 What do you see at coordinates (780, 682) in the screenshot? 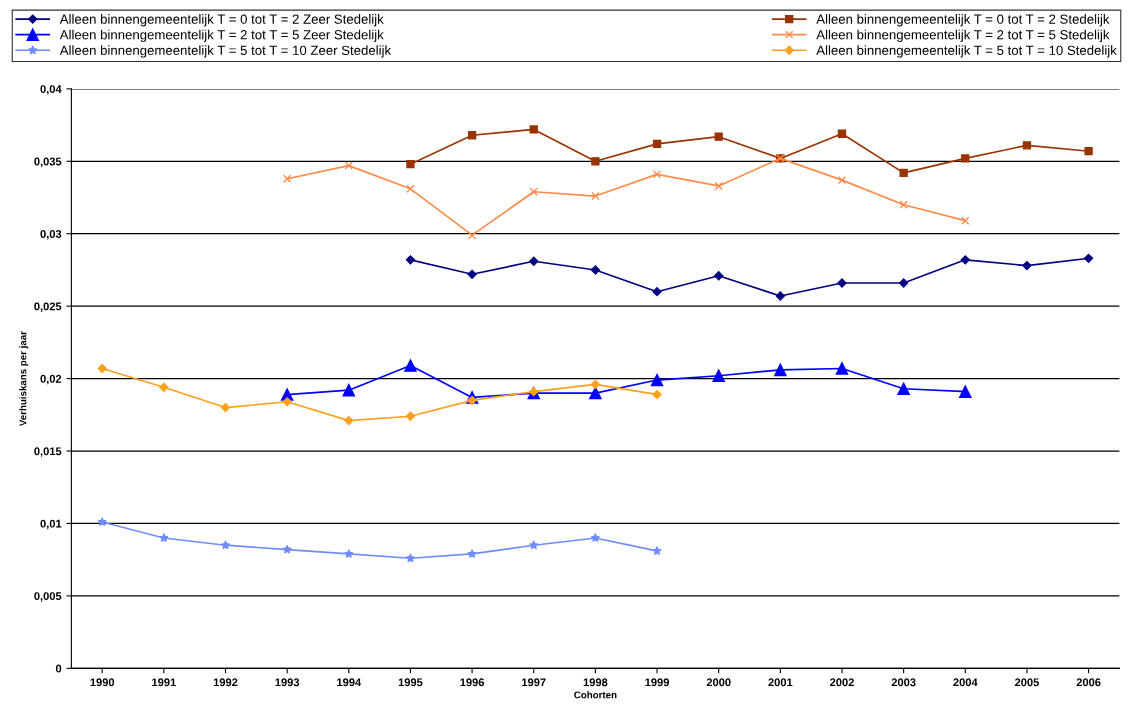
I see `x-tick-label: 2001` at bounding box center [780, 682].